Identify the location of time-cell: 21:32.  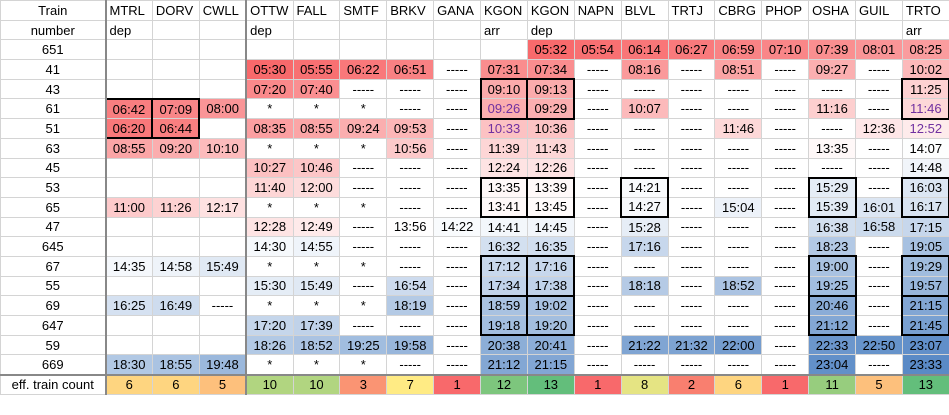
(691, 345).